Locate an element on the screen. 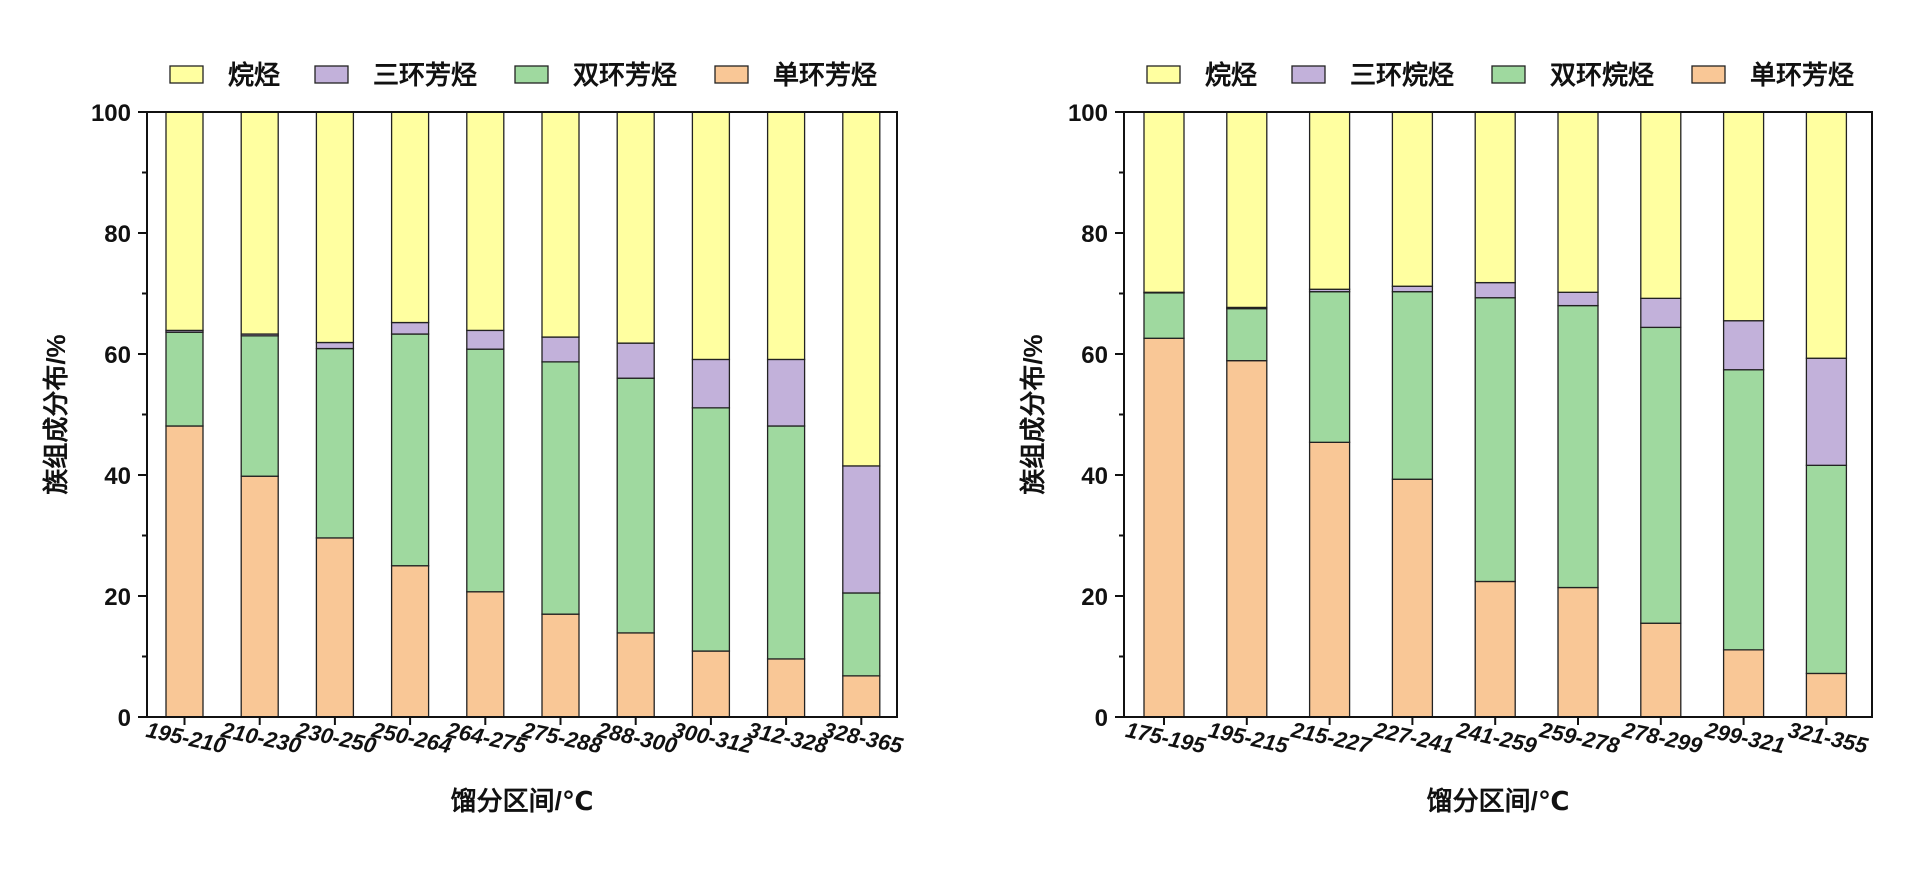  x-tick-label: 299-321 is located at coordinates (1744, 737).